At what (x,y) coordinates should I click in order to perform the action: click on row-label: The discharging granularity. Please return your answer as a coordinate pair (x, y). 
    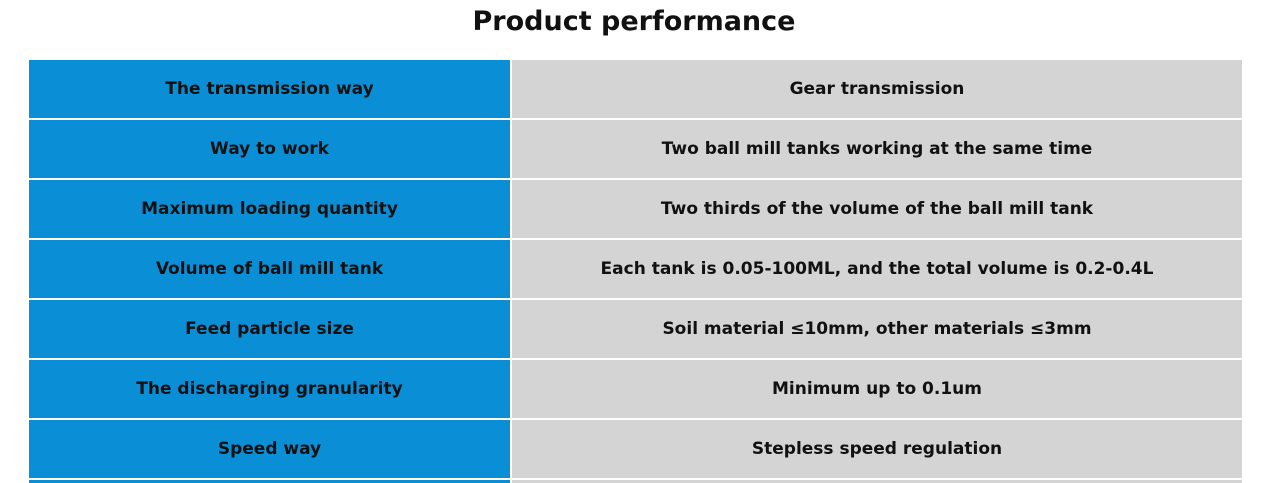
    Looking at the image, I should click on (270, 389).